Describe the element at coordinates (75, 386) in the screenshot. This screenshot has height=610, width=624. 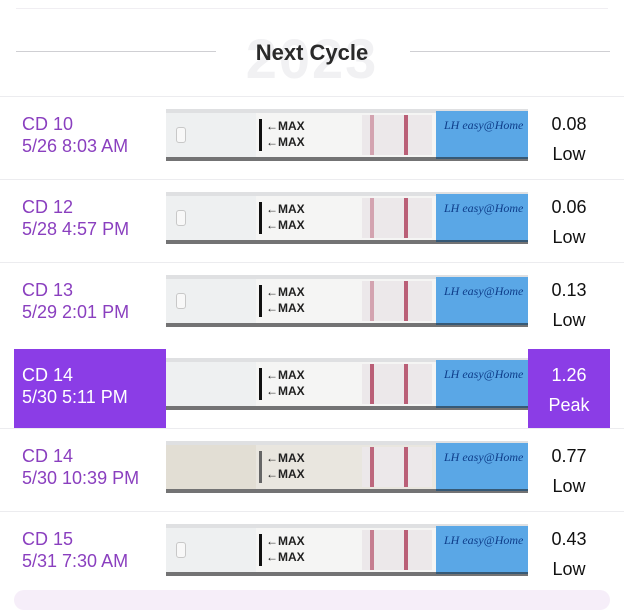
I see `test-info: CD 14 5/30 5:11 PM` at that location.